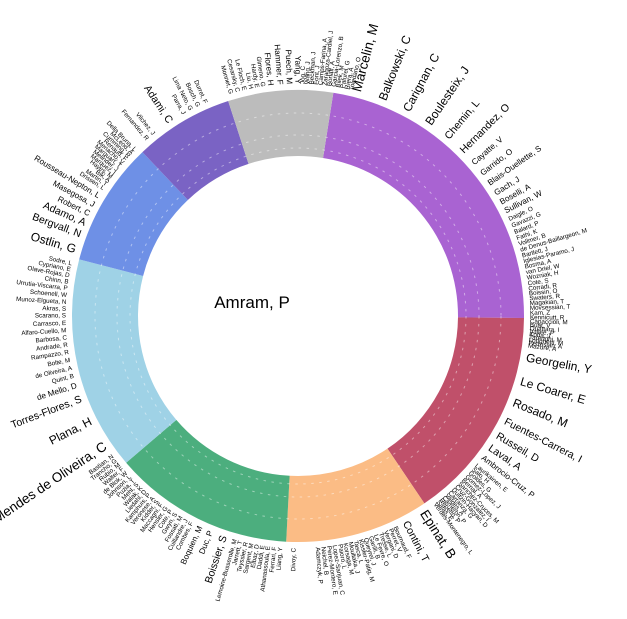  What do you see at coordinates (44, 332) in the screenshot?
I see `author-label: Alfaro-Cuello, M` at bounding box center [44, 332].